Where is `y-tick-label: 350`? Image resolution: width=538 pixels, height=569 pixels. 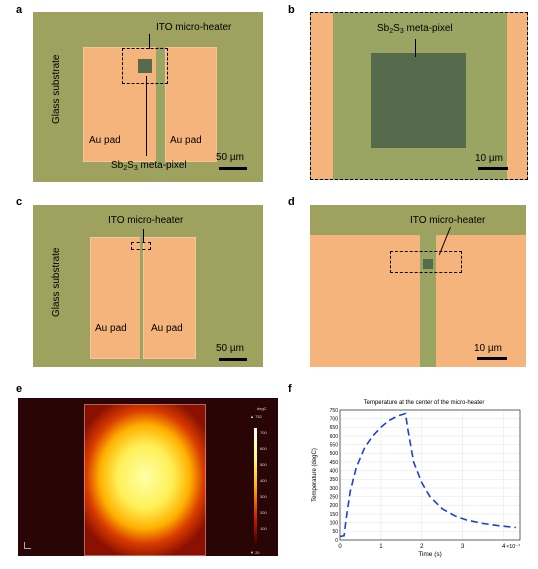
y-tick-label: 350 is located at coordinates (334, 480).